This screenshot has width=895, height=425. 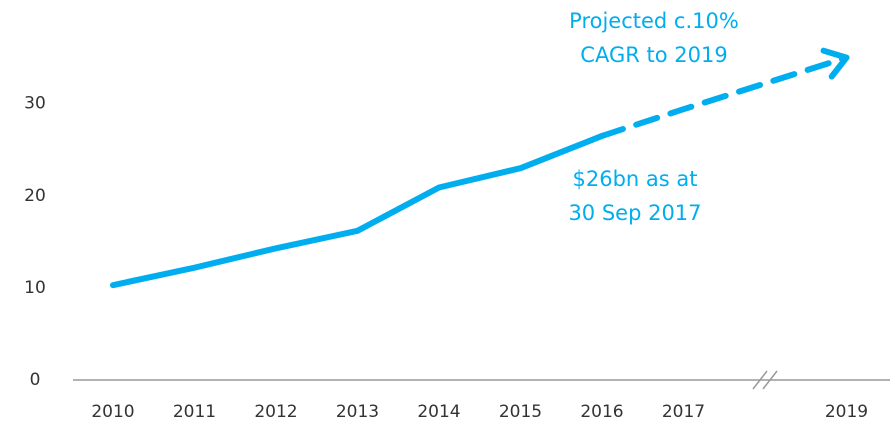 I want to click on x-tick-label: 2016, so click(x=601, y=412).